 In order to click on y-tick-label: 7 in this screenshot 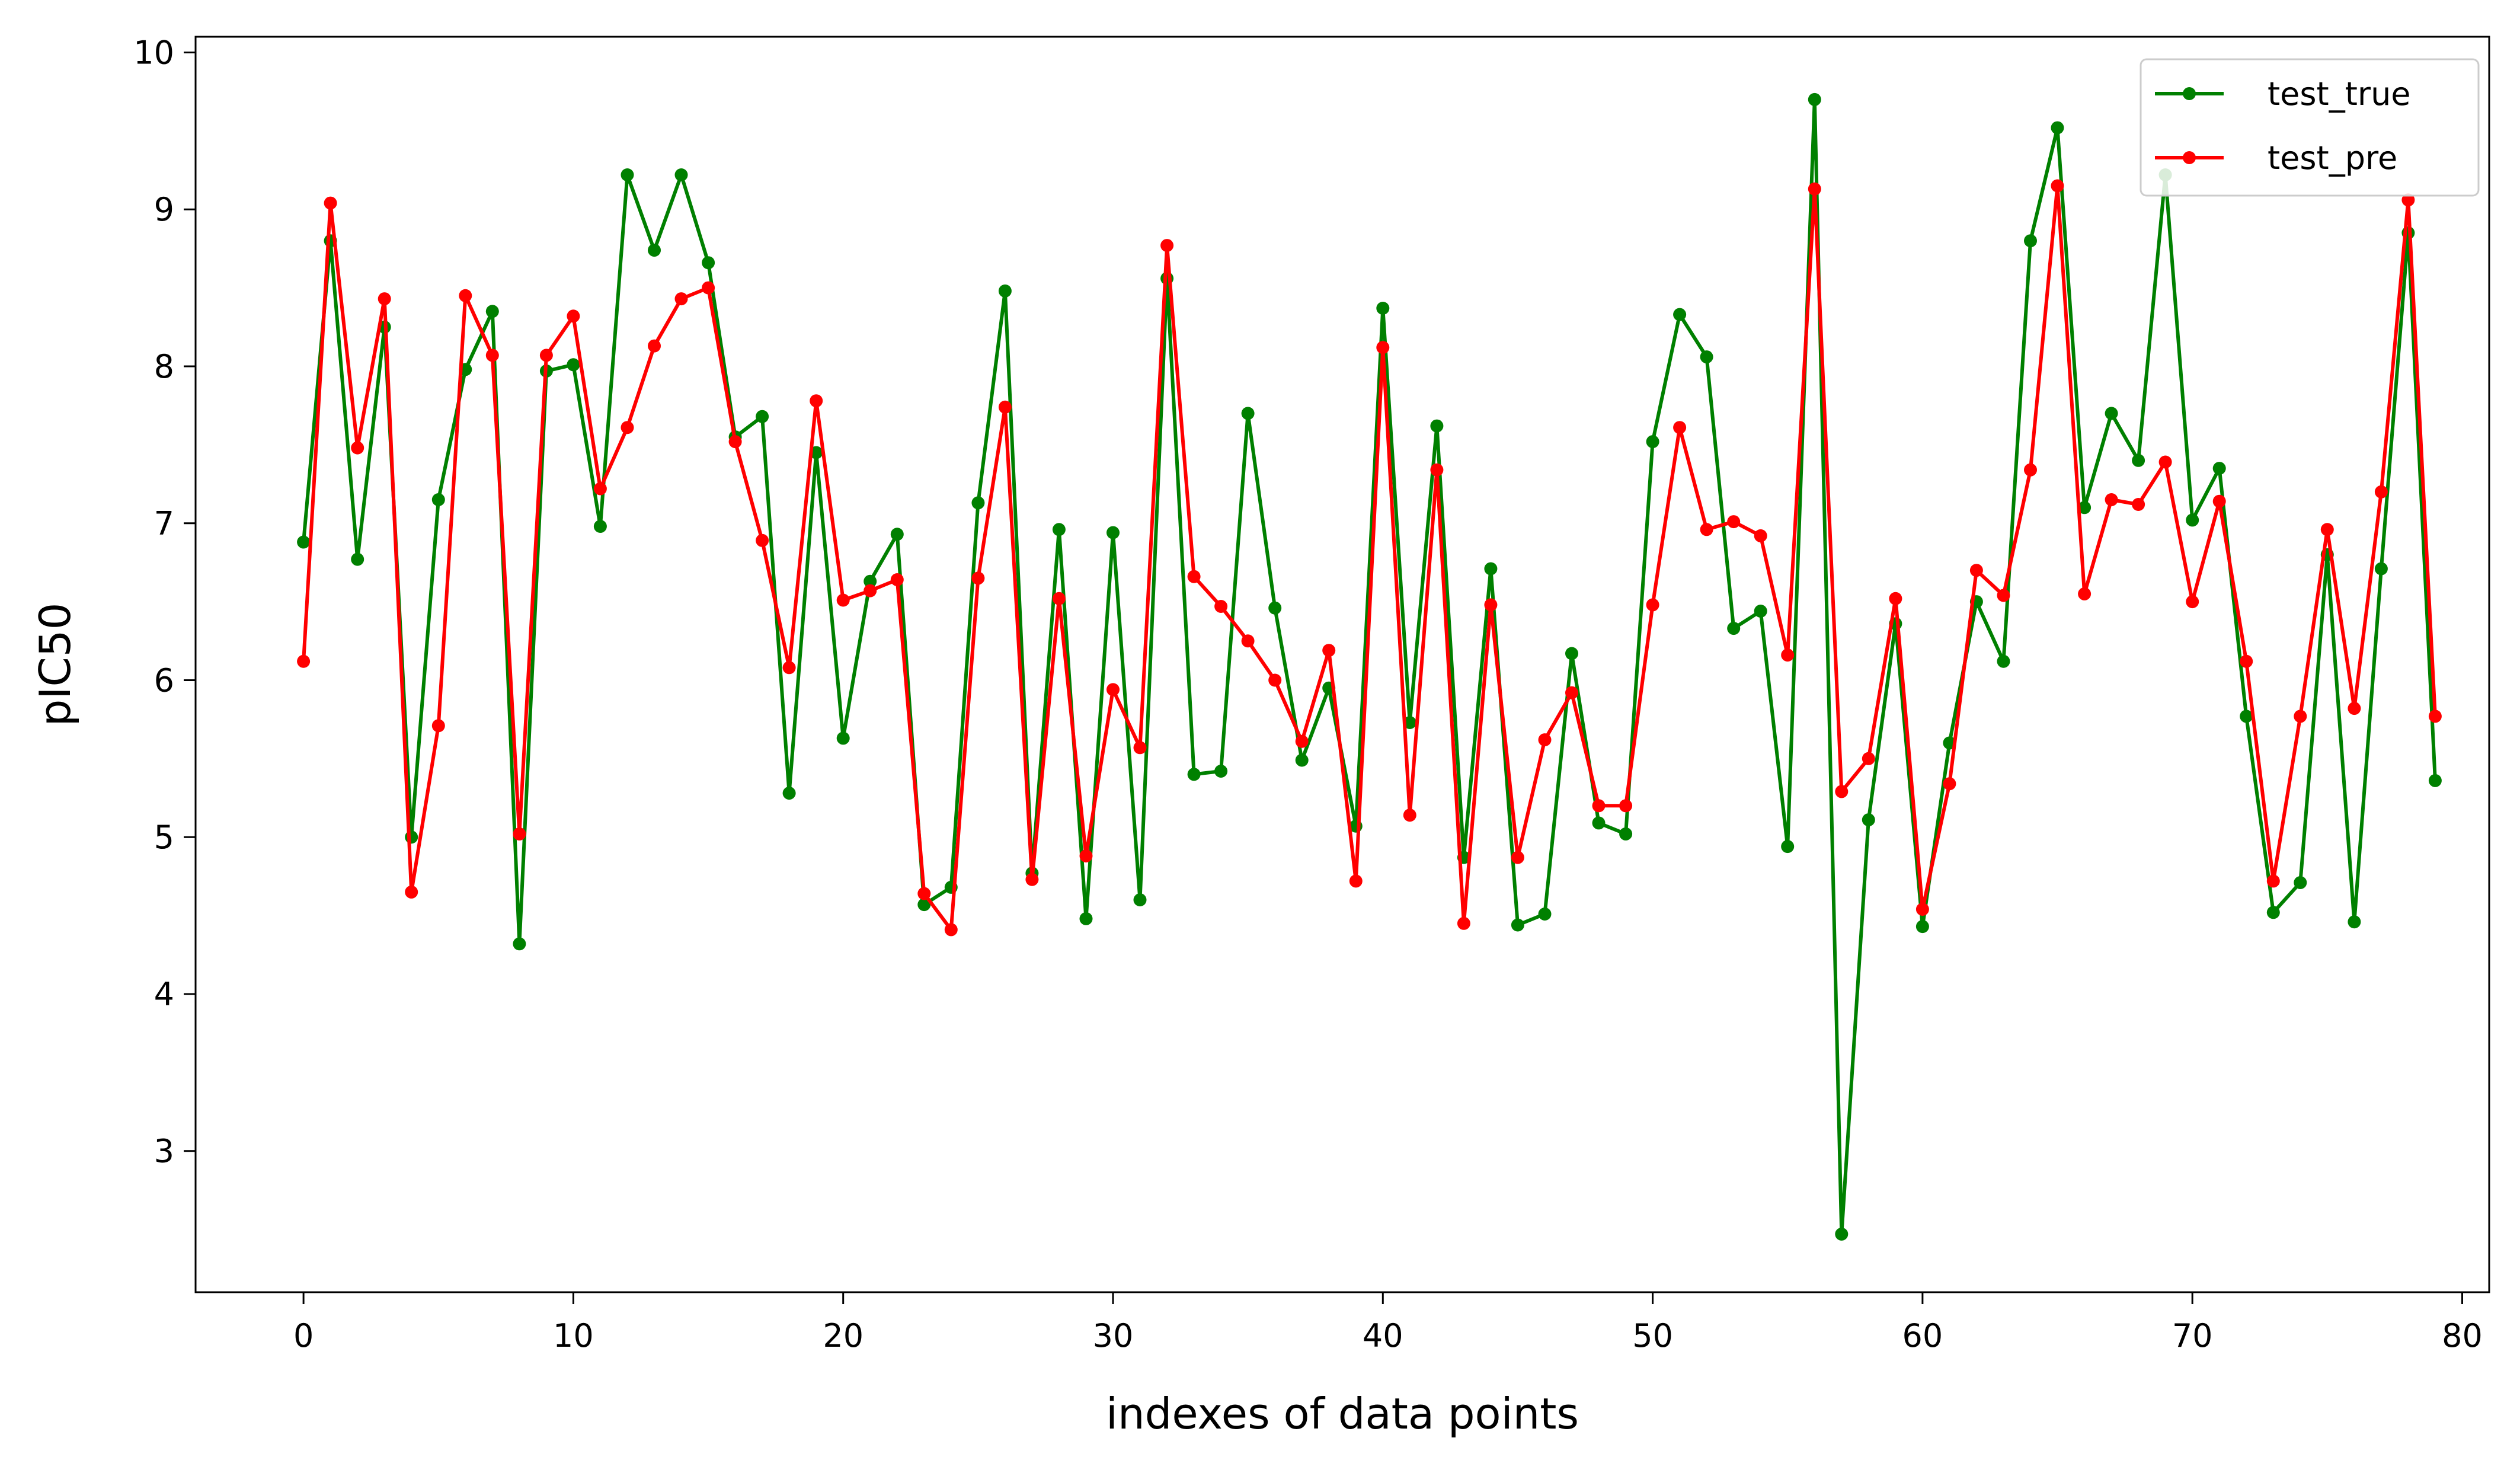, I will do `click(164, 523)`.